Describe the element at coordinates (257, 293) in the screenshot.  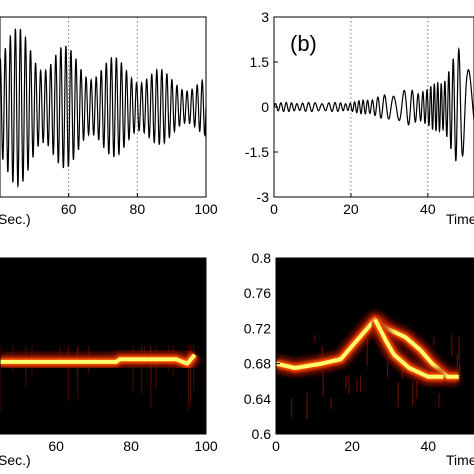
I see `br-ytick-label: 0.76` at that location.